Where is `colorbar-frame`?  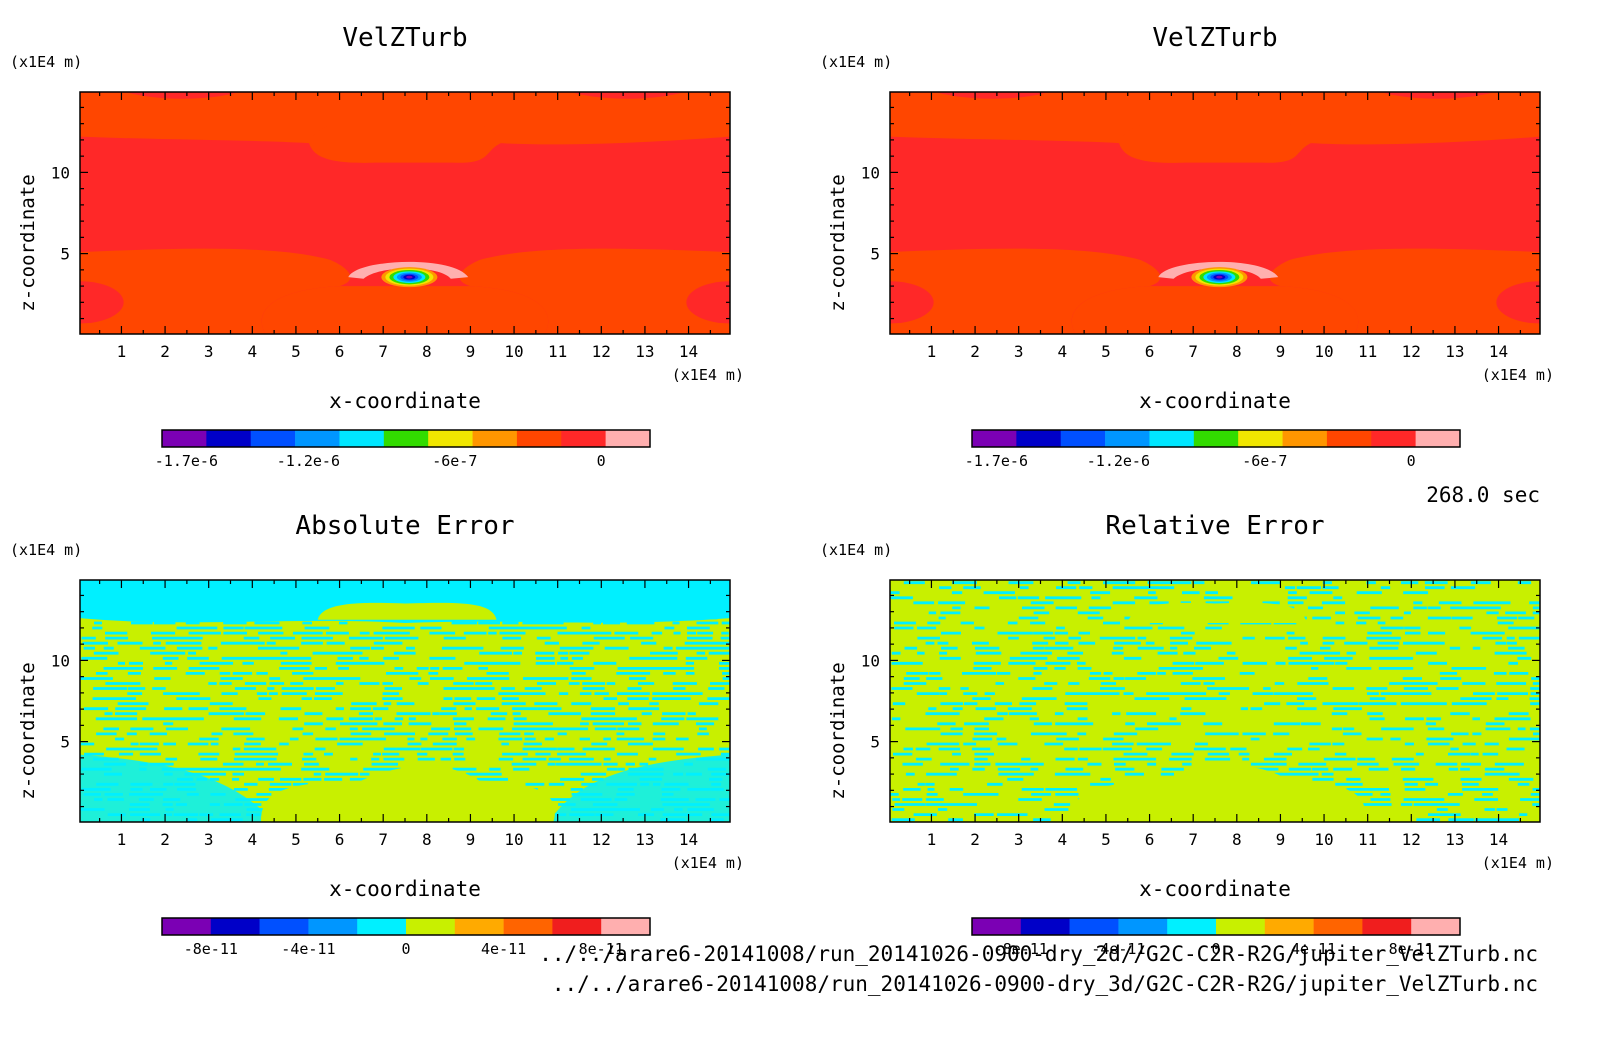 colorbar-frame is located at coordinates (406, 926).